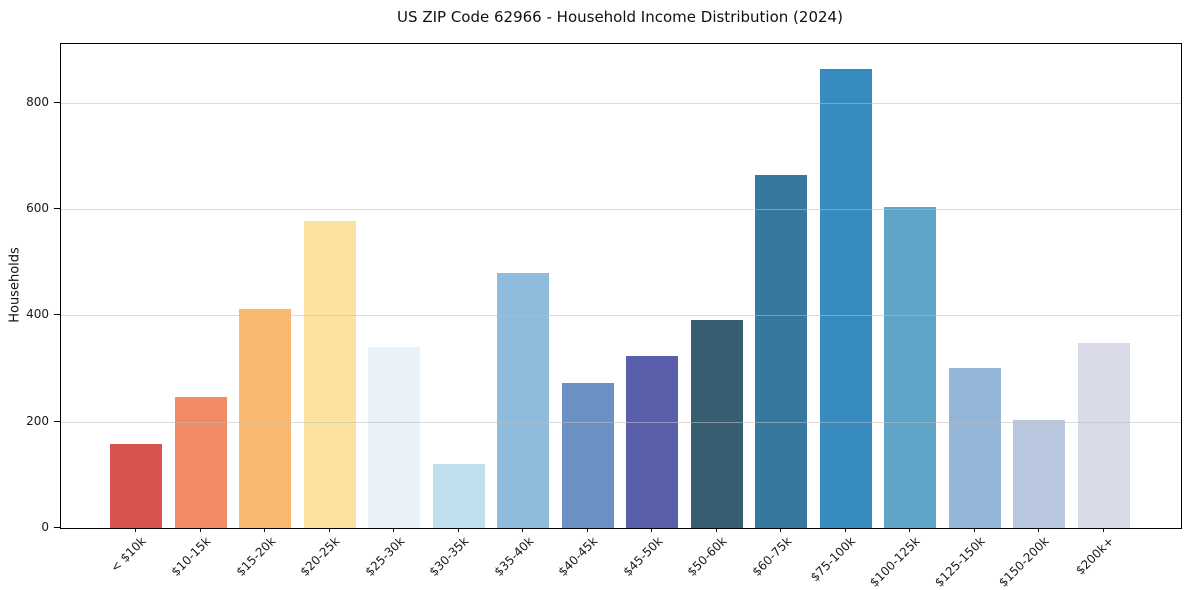 The height and width of the screenshot is (590, 1189). What do you see at coordinates (959, 562) in the screenshot?
I see `x-tick-label: $125-150k` at bounding box center [959, 562].